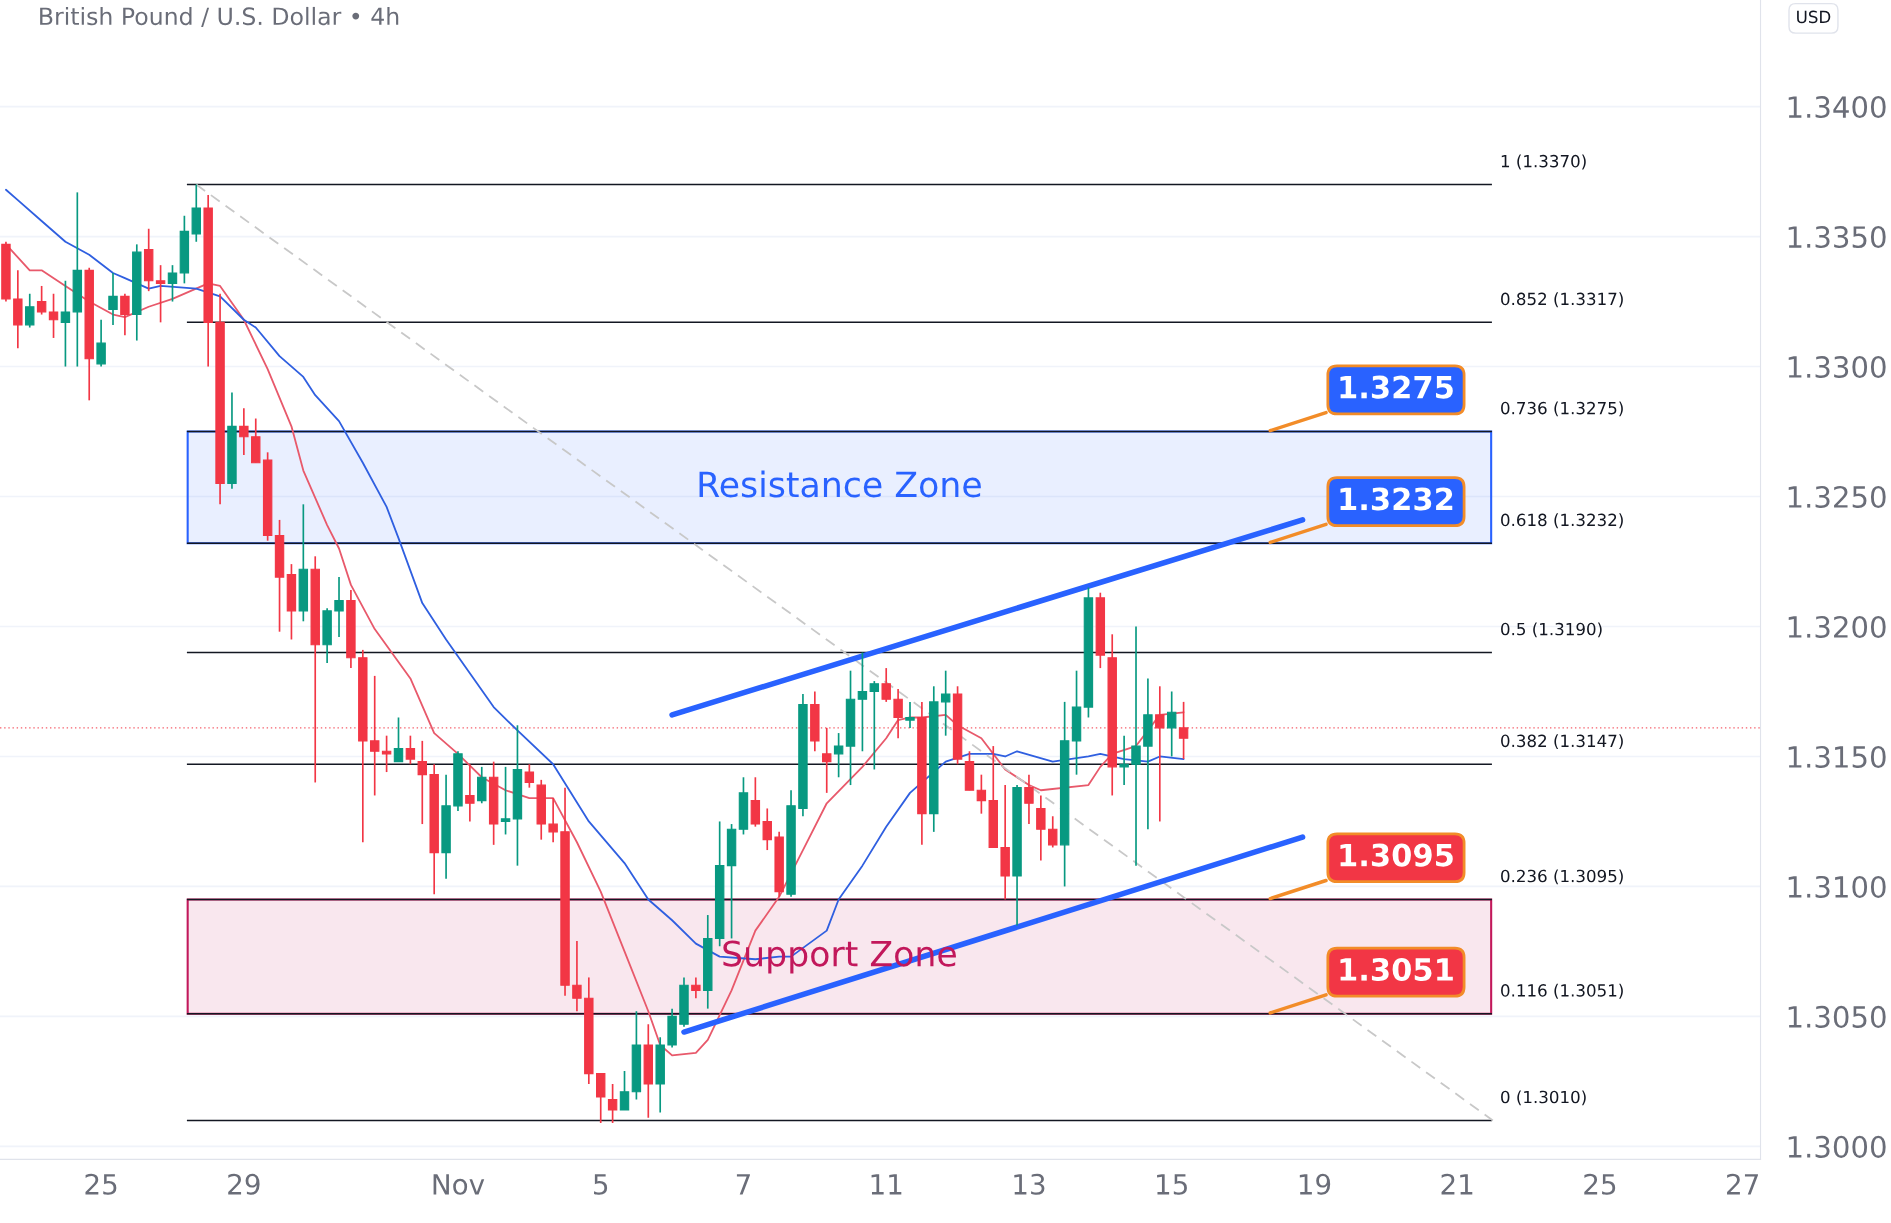 This screenshot has height=1223, width=1891. What do you see at coordinates (1457, 1184) in the screenshot?
I see `x-tick-label: 21` at bounding box center [1457, 1184].